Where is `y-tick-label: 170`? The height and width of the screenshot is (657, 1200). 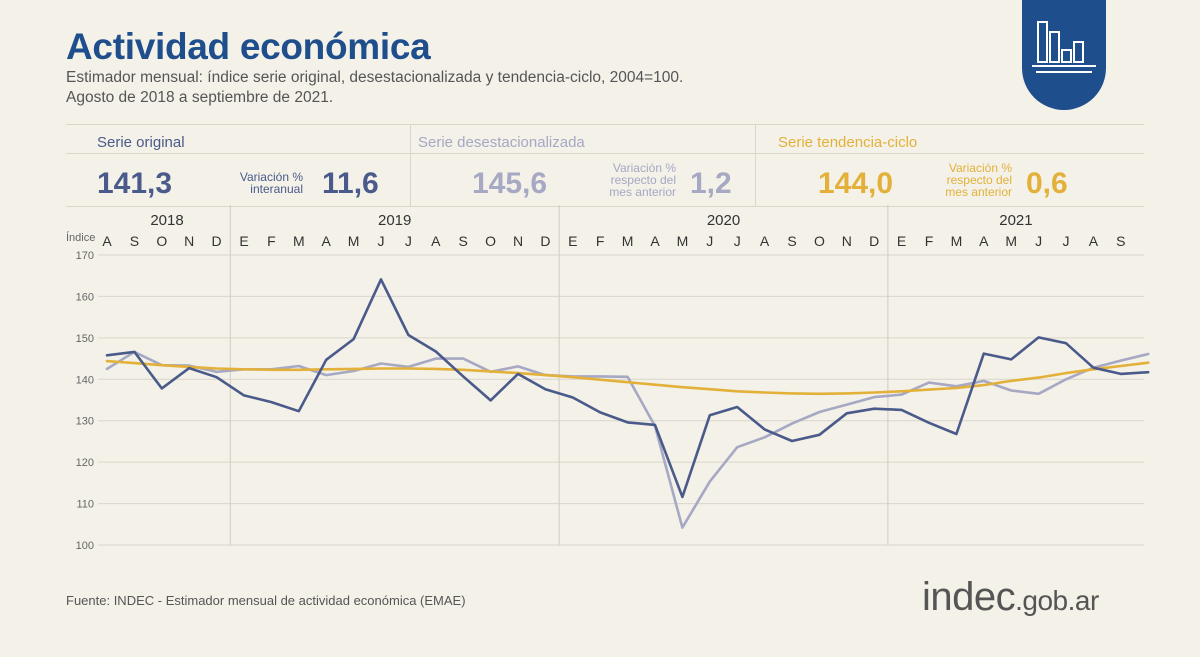 y-tick-label: 170 is located at coordinates (85, 256).